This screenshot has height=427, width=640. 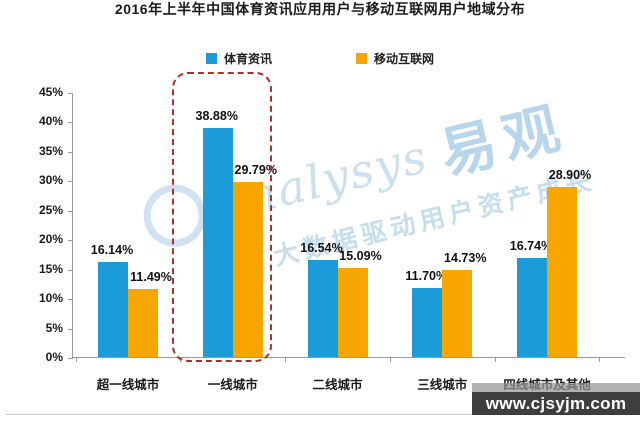 I want to click on bar-value-label: 14.73%, so click(x=465, y=258).